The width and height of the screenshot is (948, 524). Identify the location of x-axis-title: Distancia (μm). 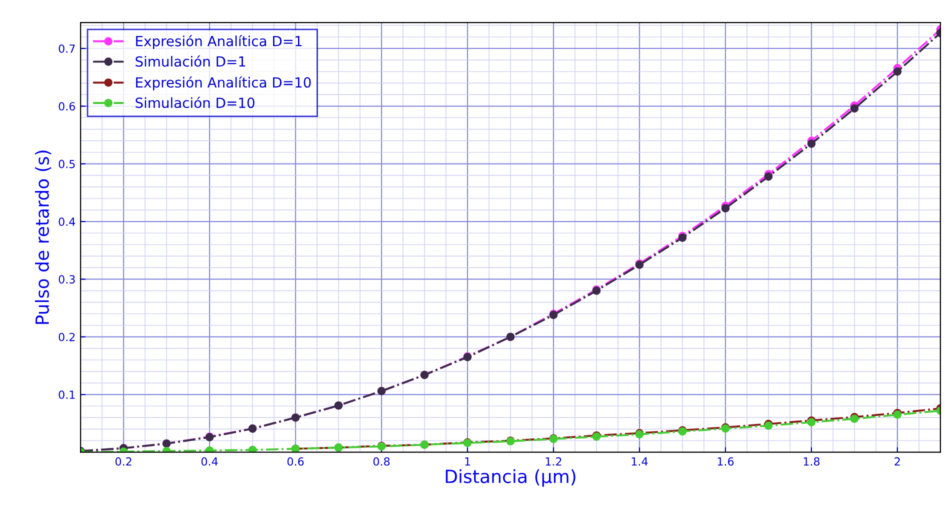
(511, 478).